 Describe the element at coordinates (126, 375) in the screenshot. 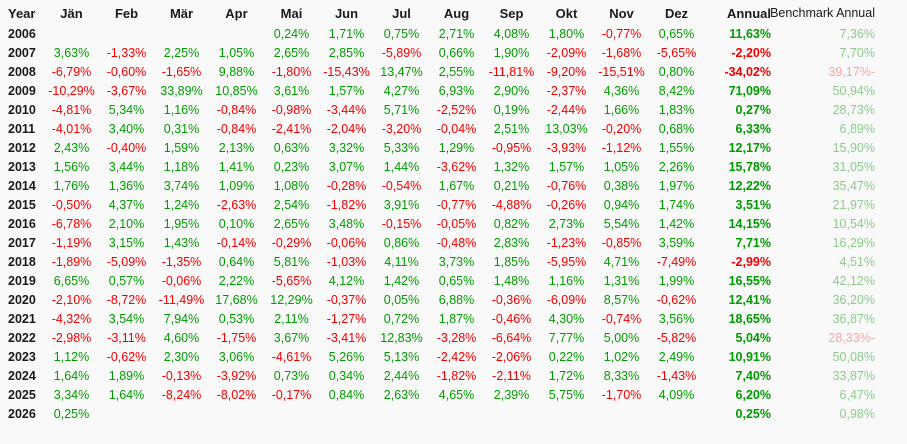

I see `monthly-return-cell: 1,89%` at that location.